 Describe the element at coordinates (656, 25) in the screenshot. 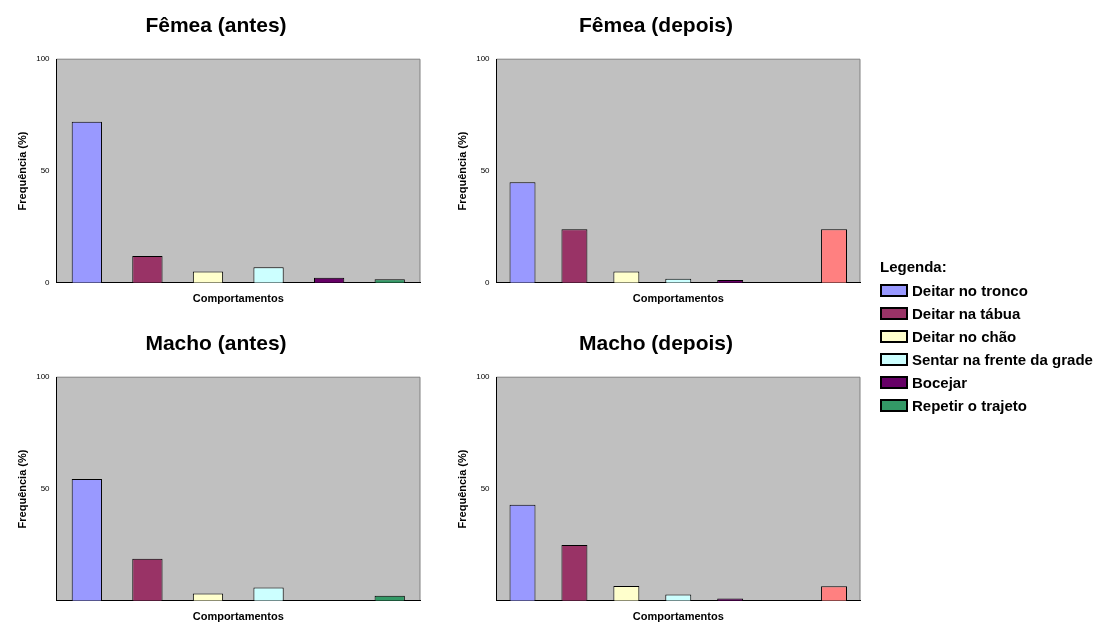

I see `chart-title: Fêmea (depois)` at that location.